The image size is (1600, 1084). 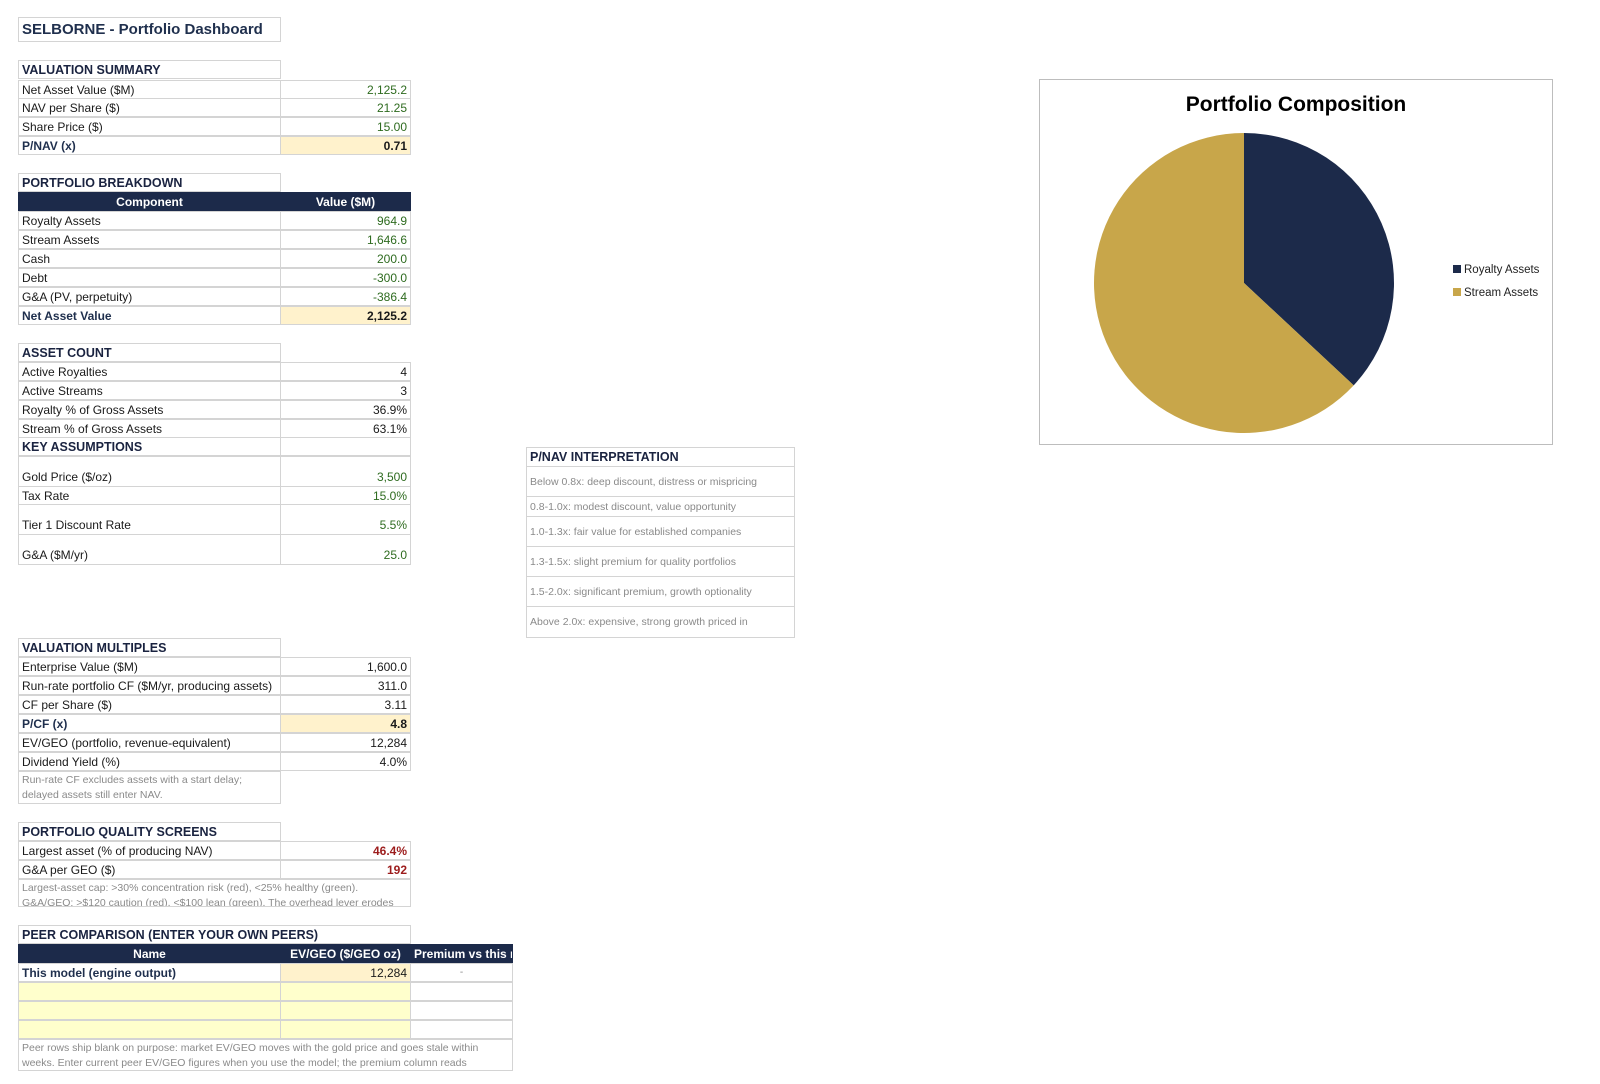 What do you see at coordinates (149, 495) in the screenshot?
I see `ka-label-tax: Tax Rate` at bounding box center [149, 495].